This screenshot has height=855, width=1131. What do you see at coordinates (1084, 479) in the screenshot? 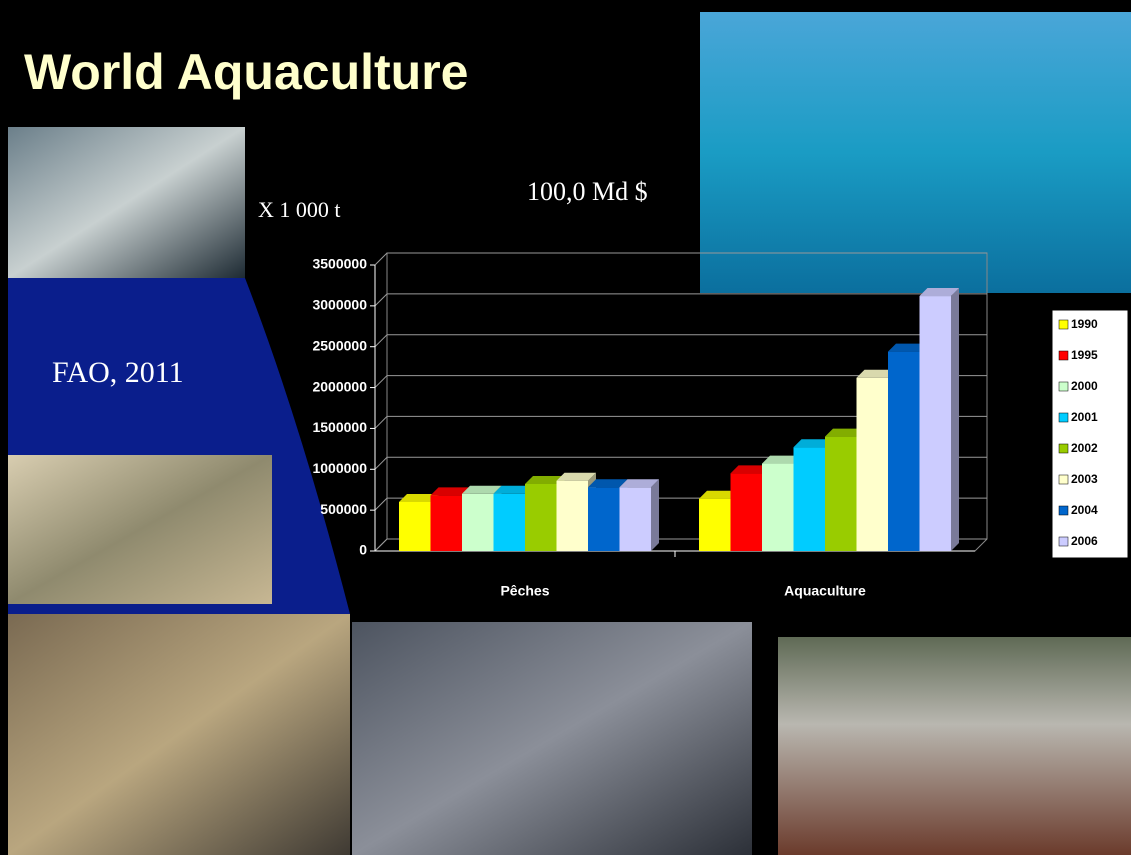
I see `legend-label: 2003` at bounding box center [1084, 479].